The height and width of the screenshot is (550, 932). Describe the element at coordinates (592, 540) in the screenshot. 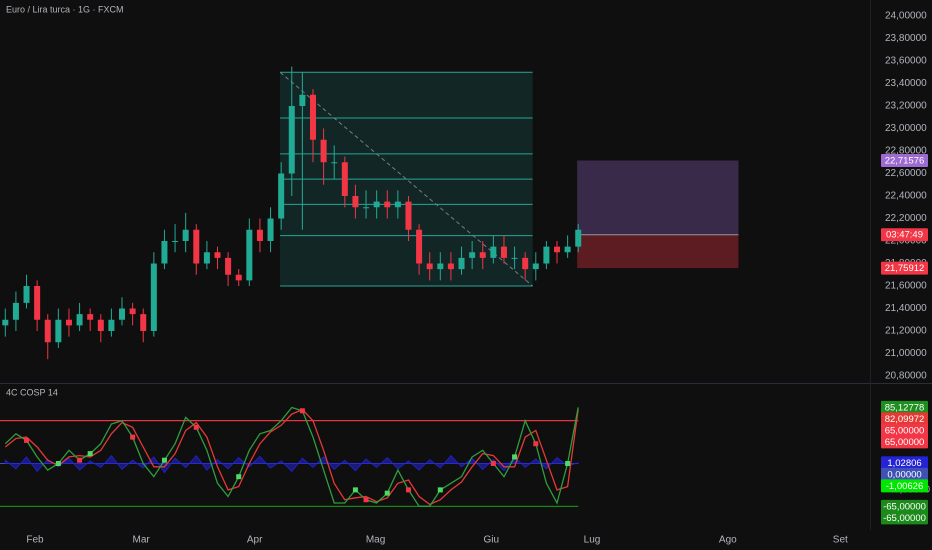

I see `x-tick-label: Lug` at that location.